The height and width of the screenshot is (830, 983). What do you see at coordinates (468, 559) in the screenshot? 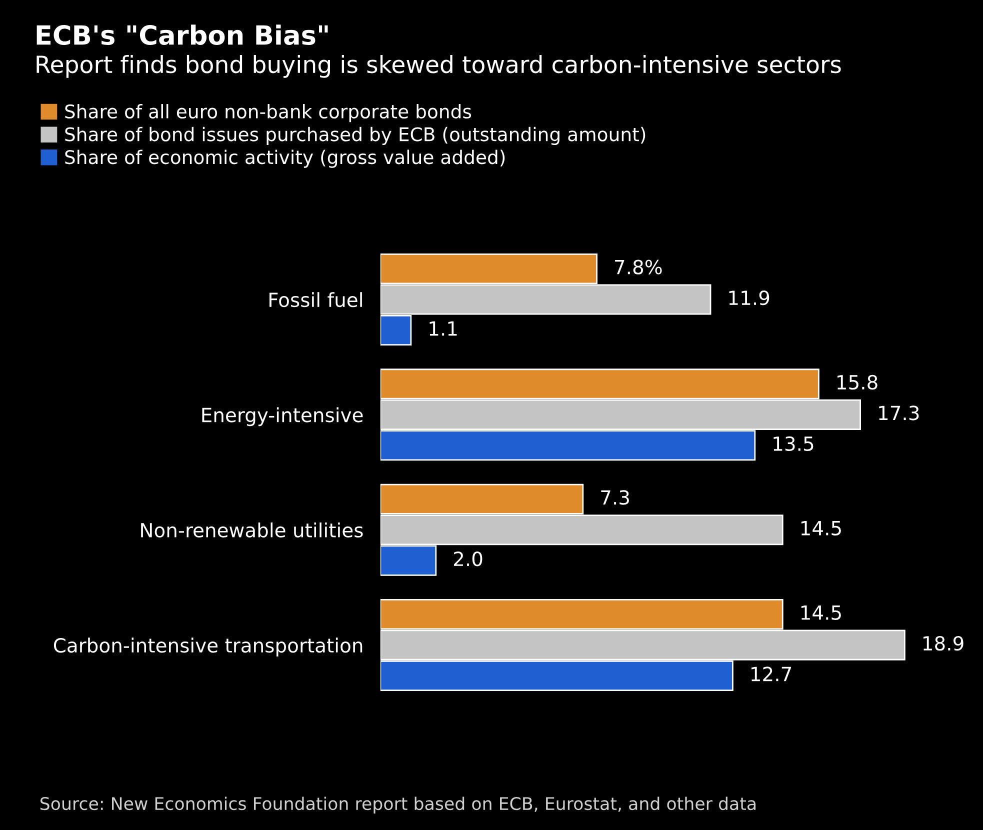
I see `data-label: 2.0` at bounding box center [468, 559].